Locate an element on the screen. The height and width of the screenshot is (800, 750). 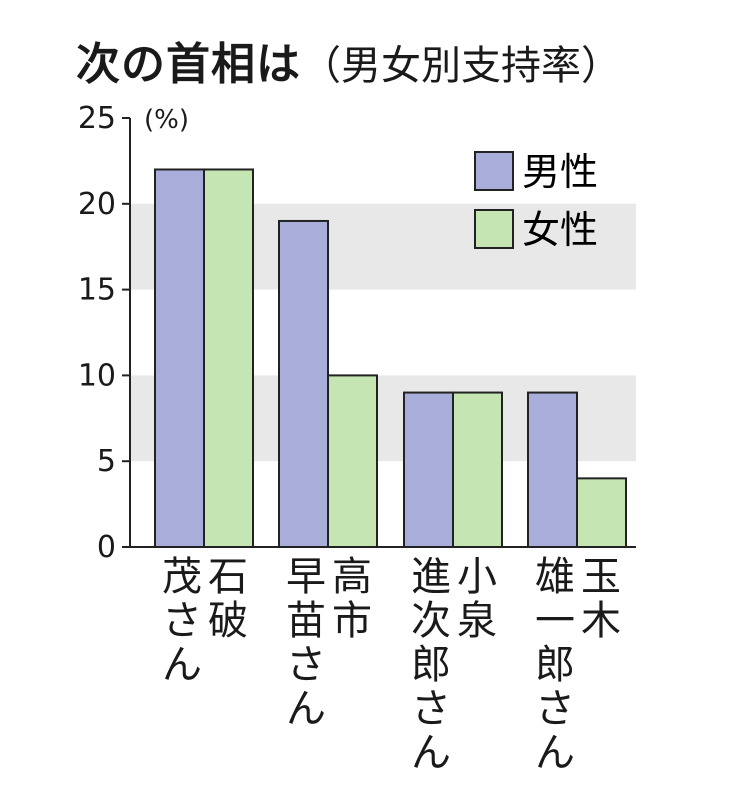
category-label-line2: 茂さん is located at coordinates (182, 621).